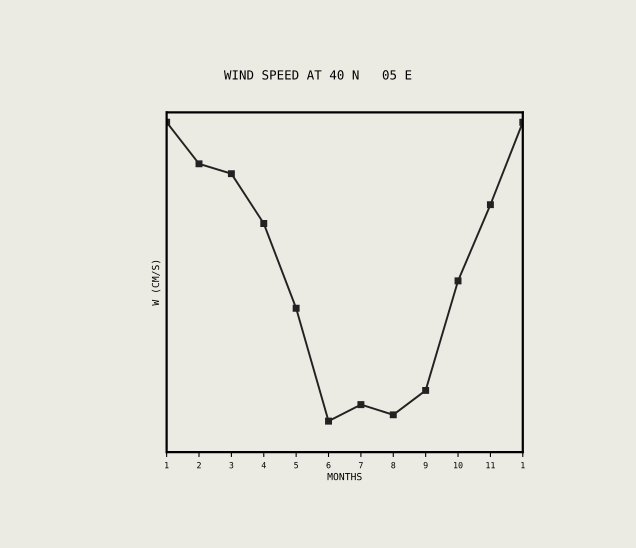 The image size is (636, 548). What do you see at coordinates (296, 465) in the screenshot?
I see `x-tick-label: 5` at bounding box center [296, 465].